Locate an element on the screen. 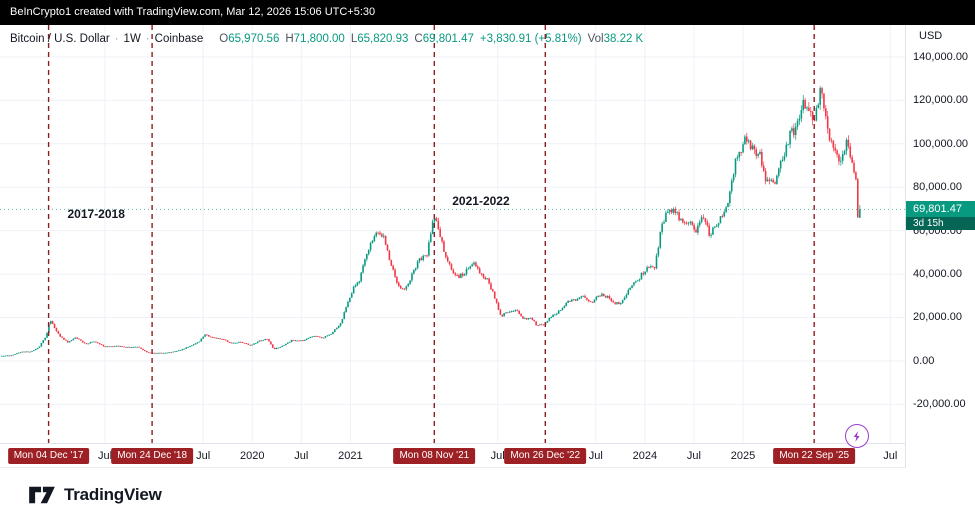 The height and width of the screenshot is (521, 975). event-date-badge: Mon 26 Dec '22 is located at coordinates (545, 456).